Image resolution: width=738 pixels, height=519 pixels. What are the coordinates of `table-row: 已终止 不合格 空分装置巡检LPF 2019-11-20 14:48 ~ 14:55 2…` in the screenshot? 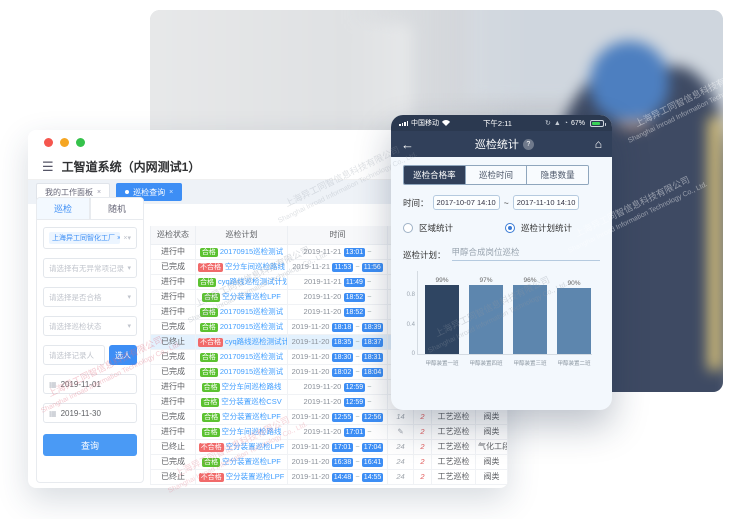 It's located at (329, 476).